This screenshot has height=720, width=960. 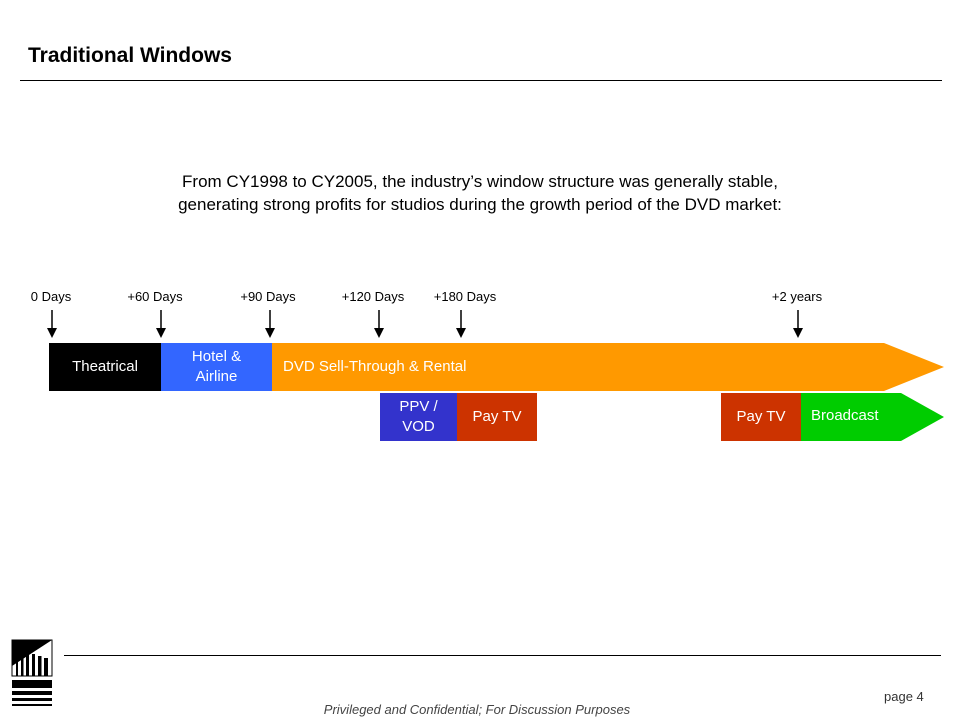 What do you see at coordinates (216, 376) in the screenshot?
I see `hotel-label-line-2: Airline` at bounding box center [216, 376].